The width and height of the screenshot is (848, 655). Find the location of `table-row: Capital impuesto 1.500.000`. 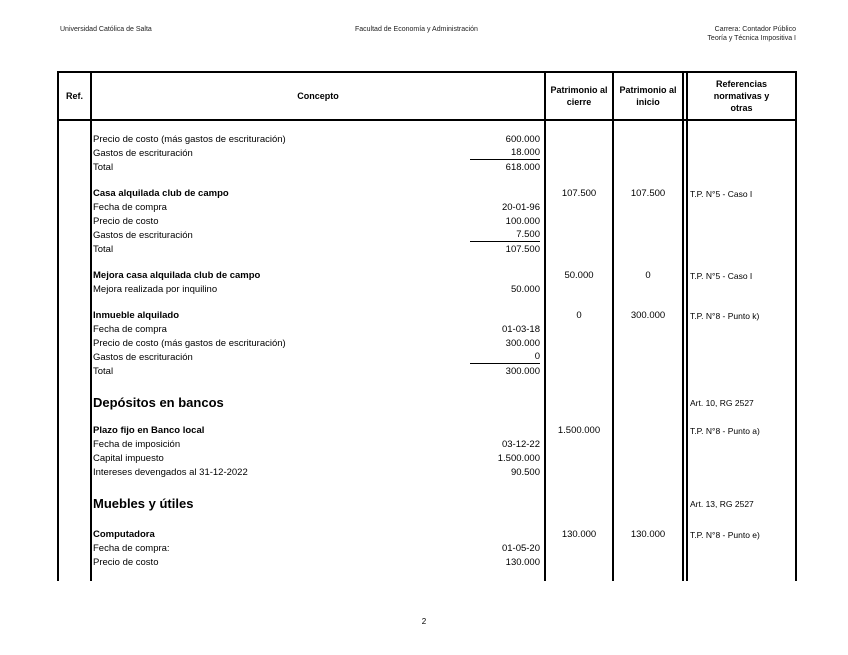

table-row: Capital impuesto 1.500.000 is located at coordinates (427, 459).